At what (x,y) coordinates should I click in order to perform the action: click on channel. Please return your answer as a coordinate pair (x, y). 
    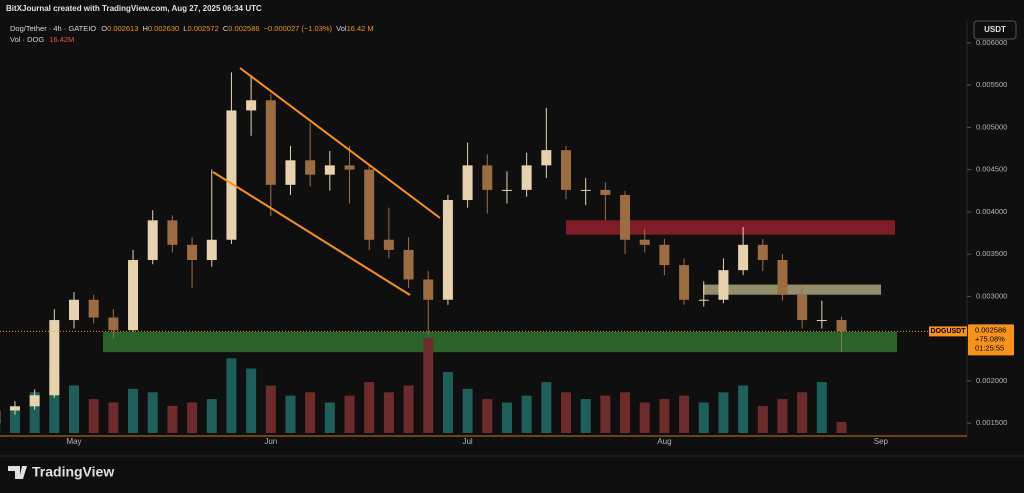
    Looking at the image, I should click on (326, 181).